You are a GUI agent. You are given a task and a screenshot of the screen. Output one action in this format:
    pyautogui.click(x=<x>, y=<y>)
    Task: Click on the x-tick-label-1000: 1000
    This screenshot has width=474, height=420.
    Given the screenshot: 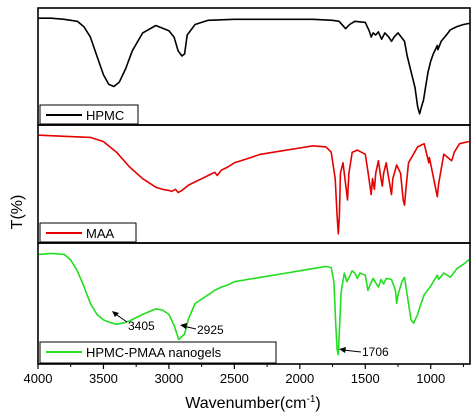 What is the action you would take?
    pyautogui.click(x=430, y=378)
    